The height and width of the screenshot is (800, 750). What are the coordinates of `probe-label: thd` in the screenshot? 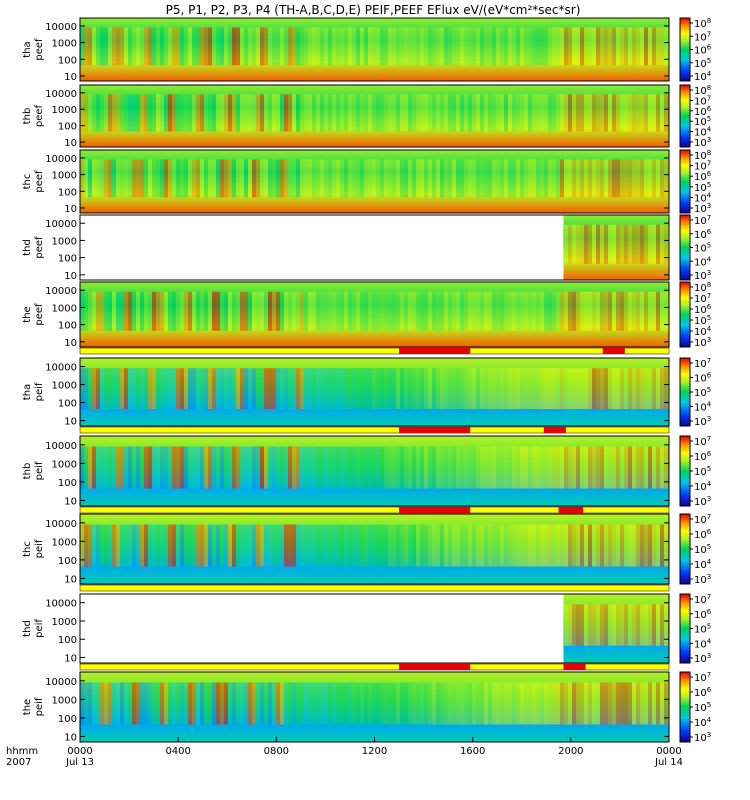 It's located at (27, 247).